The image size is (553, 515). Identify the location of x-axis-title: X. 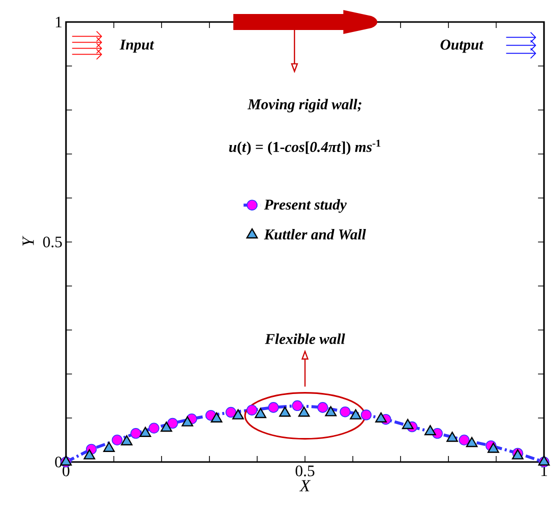
(305, 486).